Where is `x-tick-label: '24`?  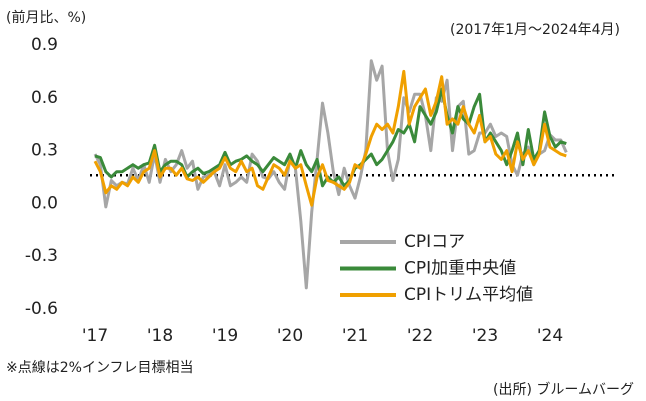
x-tick-label: '24 is located at coordinates (550, 336).